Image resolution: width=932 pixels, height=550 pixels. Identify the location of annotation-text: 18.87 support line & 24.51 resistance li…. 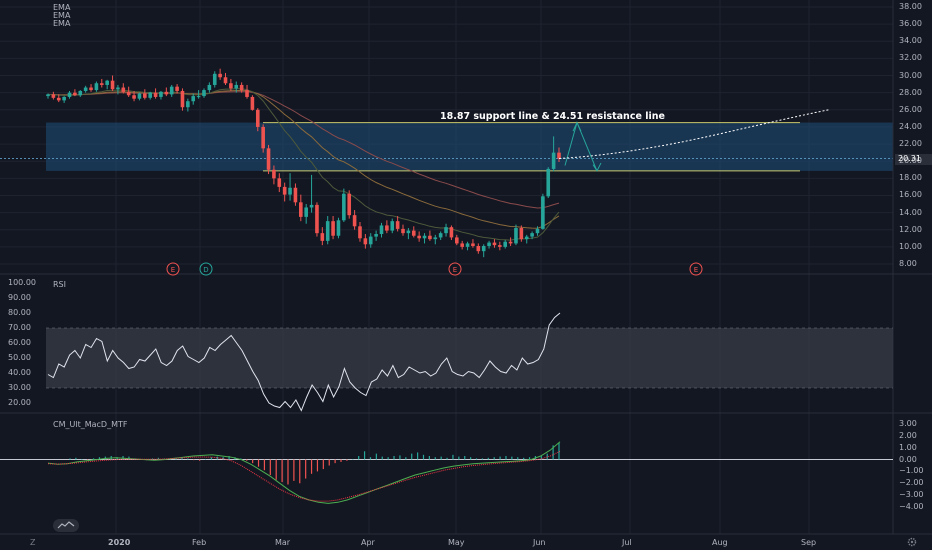
(552, 116).